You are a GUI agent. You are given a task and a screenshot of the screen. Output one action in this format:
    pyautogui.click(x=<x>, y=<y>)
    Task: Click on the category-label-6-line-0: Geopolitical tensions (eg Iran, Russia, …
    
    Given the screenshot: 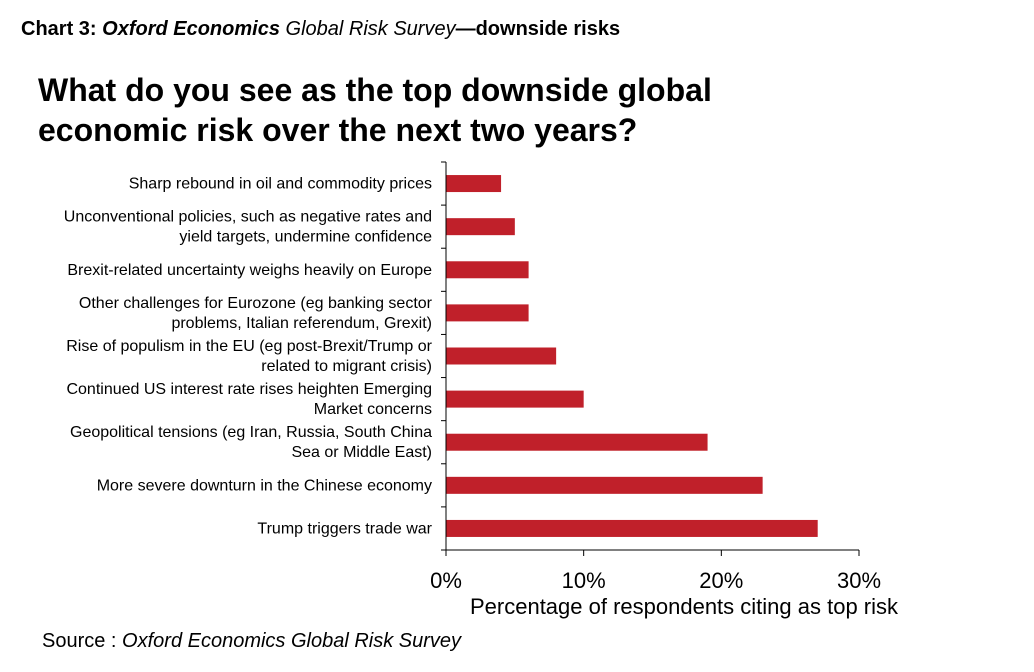 What is the action you would take?
    pyautogui.click(x=251, y=432)
    